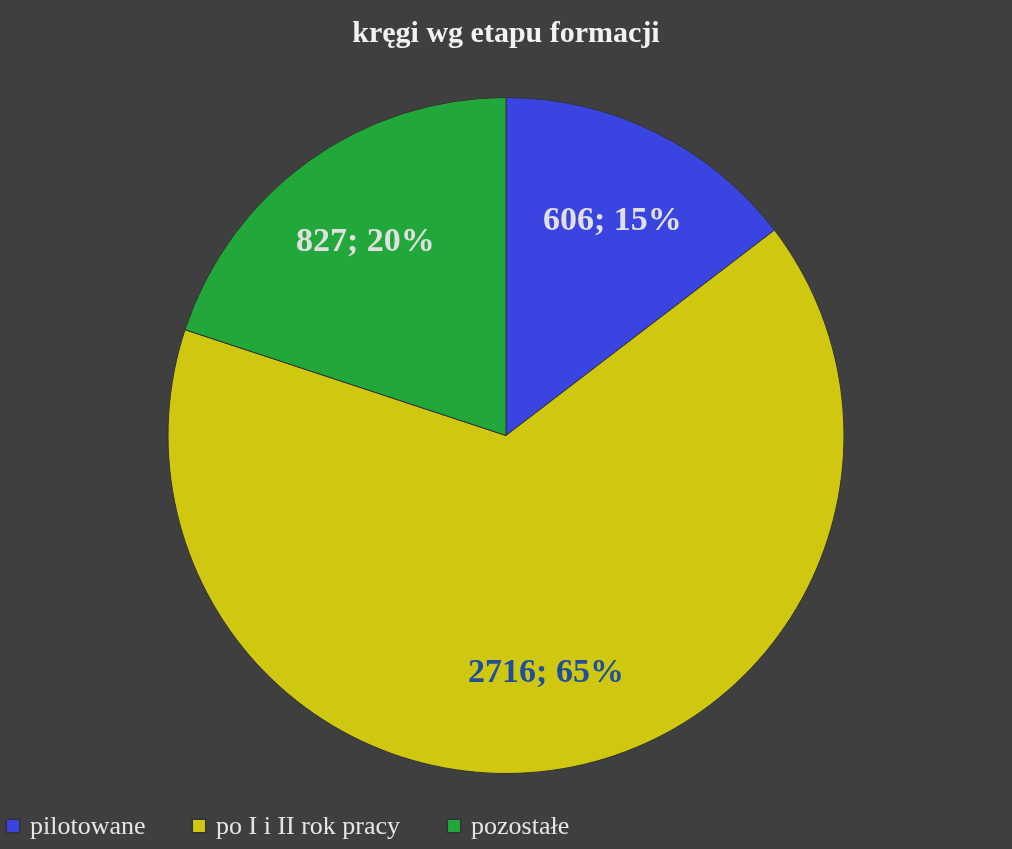 The height and width of the screenshot is (849, 1012). I want to click on data-label: 606; 15%, so click(612, 219).